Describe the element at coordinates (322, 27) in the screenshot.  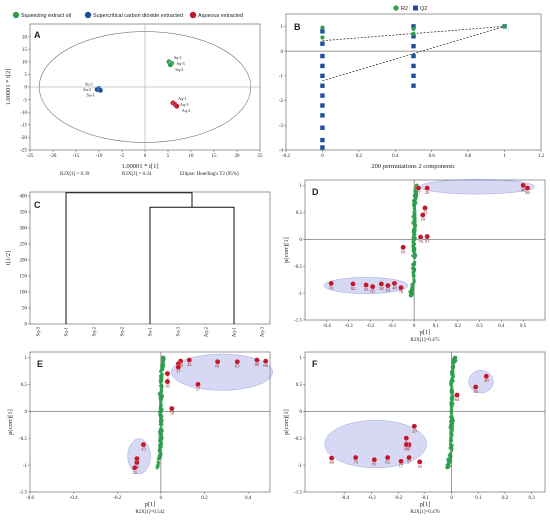
I see `r2-point` at that location.